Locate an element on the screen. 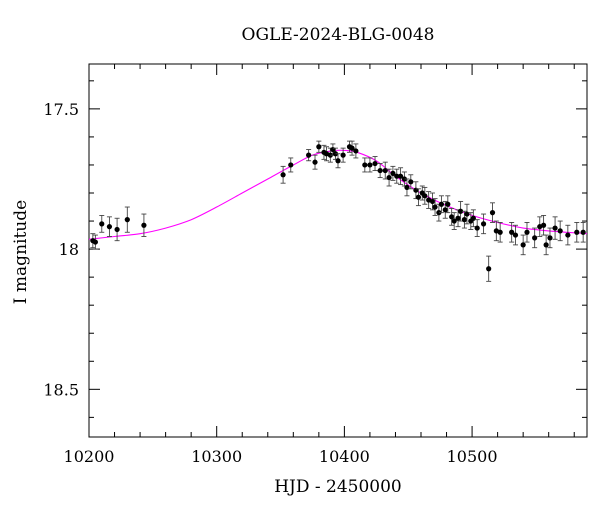  model-curve-layer is located at coordinates (338, 194).